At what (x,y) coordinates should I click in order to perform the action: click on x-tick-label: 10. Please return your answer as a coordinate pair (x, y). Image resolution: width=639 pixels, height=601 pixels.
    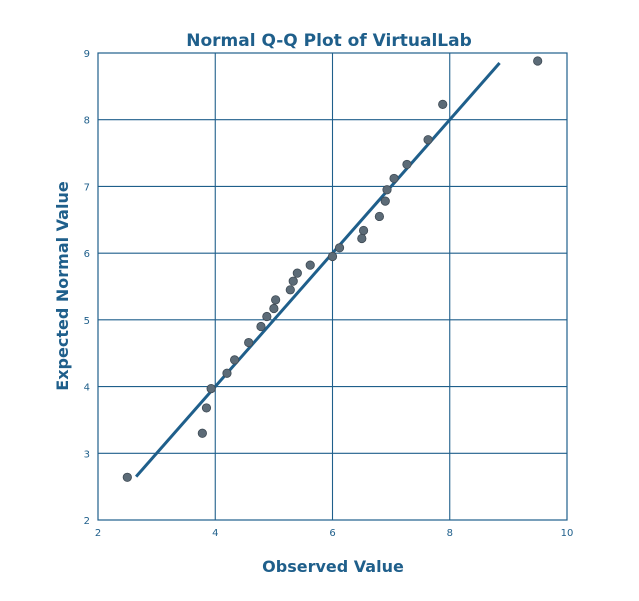
    Looking at the image, I should click on (567, 533).